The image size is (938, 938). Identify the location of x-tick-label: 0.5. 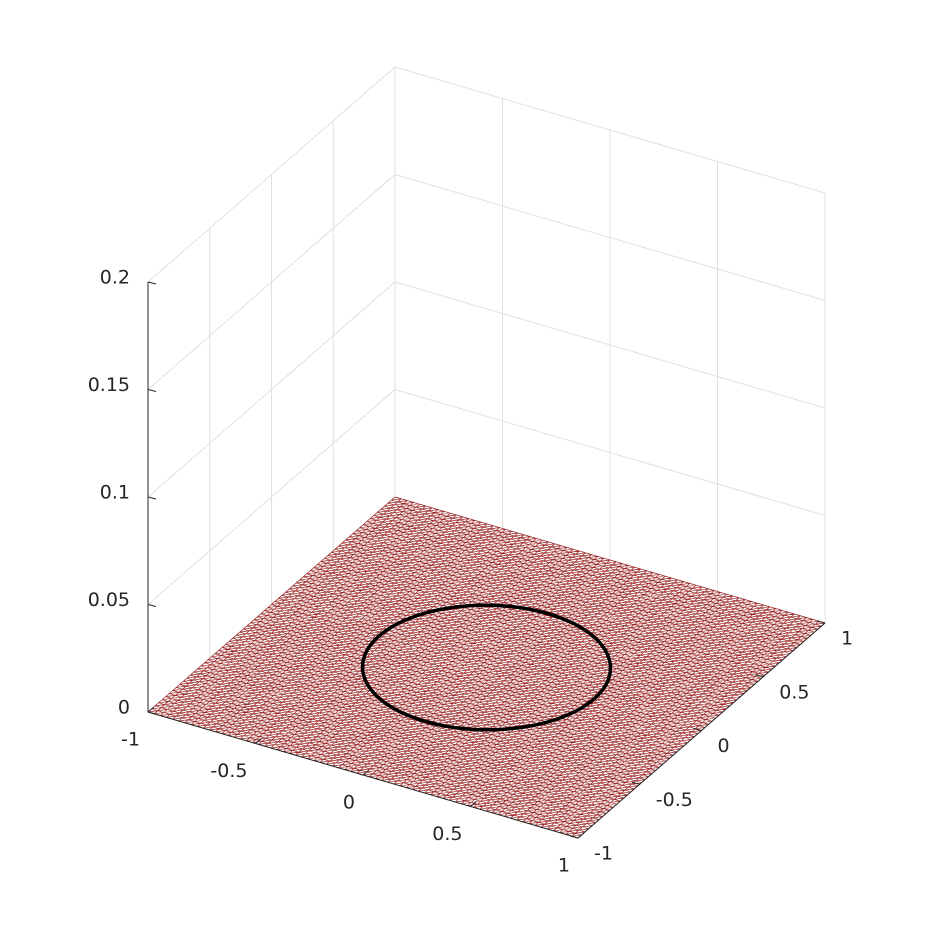
(447, 834).